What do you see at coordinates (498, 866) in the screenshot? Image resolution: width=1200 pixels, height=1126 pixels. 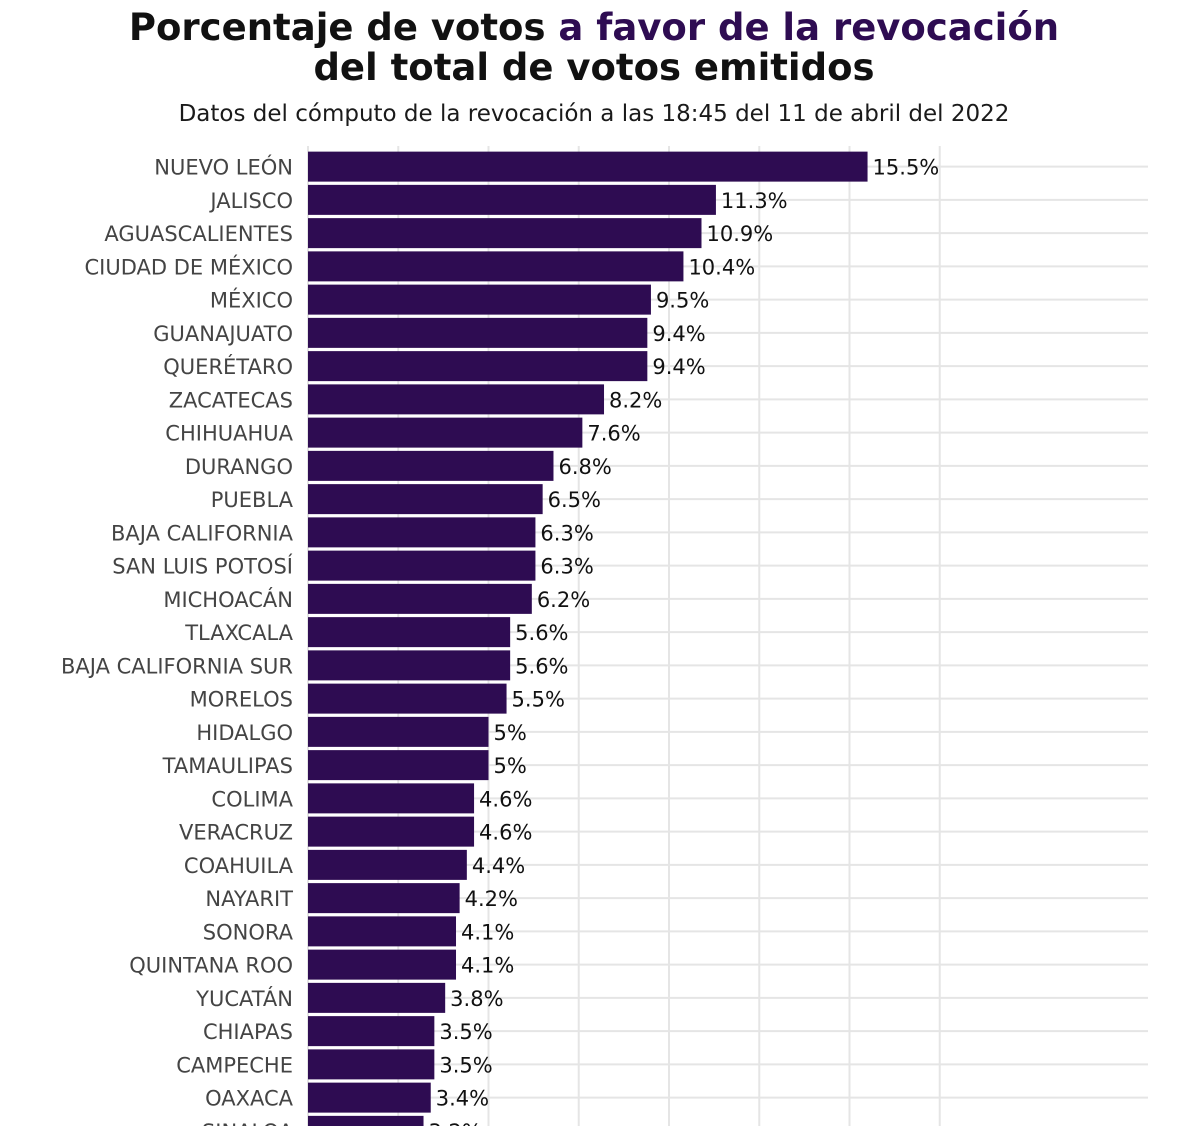 I see `value-label: 4.4%` at bounding box center [498, 866].